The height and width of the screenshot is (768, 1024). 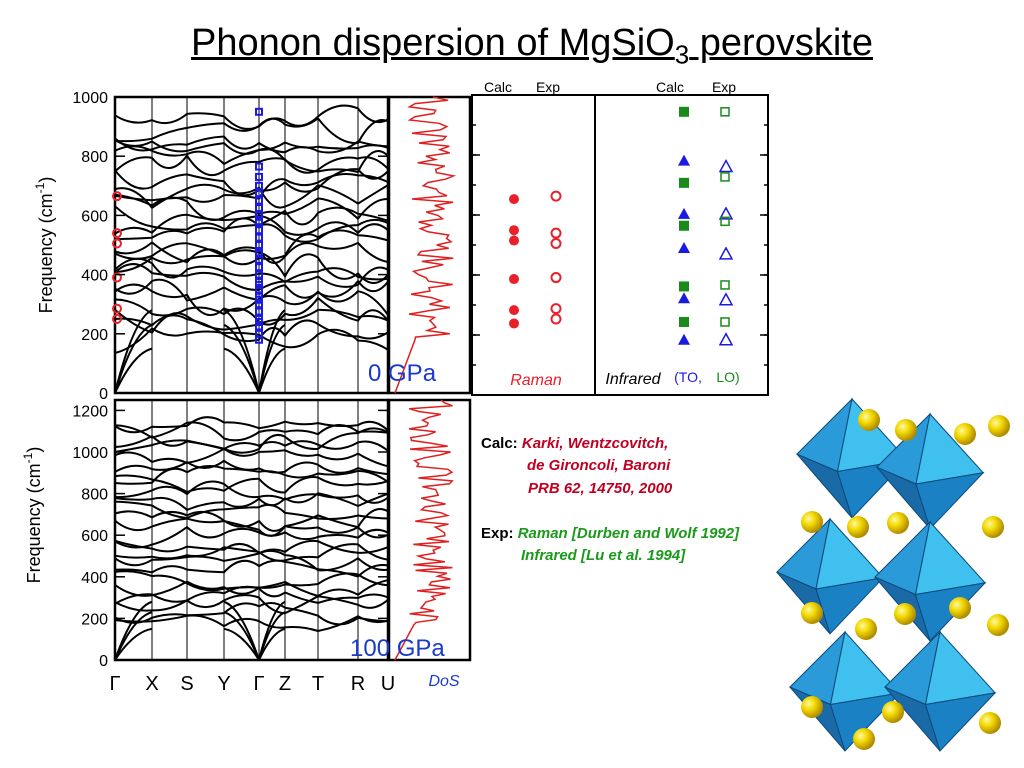 I want to click on ir-lo-calc-point, so click(x=684, y=182).